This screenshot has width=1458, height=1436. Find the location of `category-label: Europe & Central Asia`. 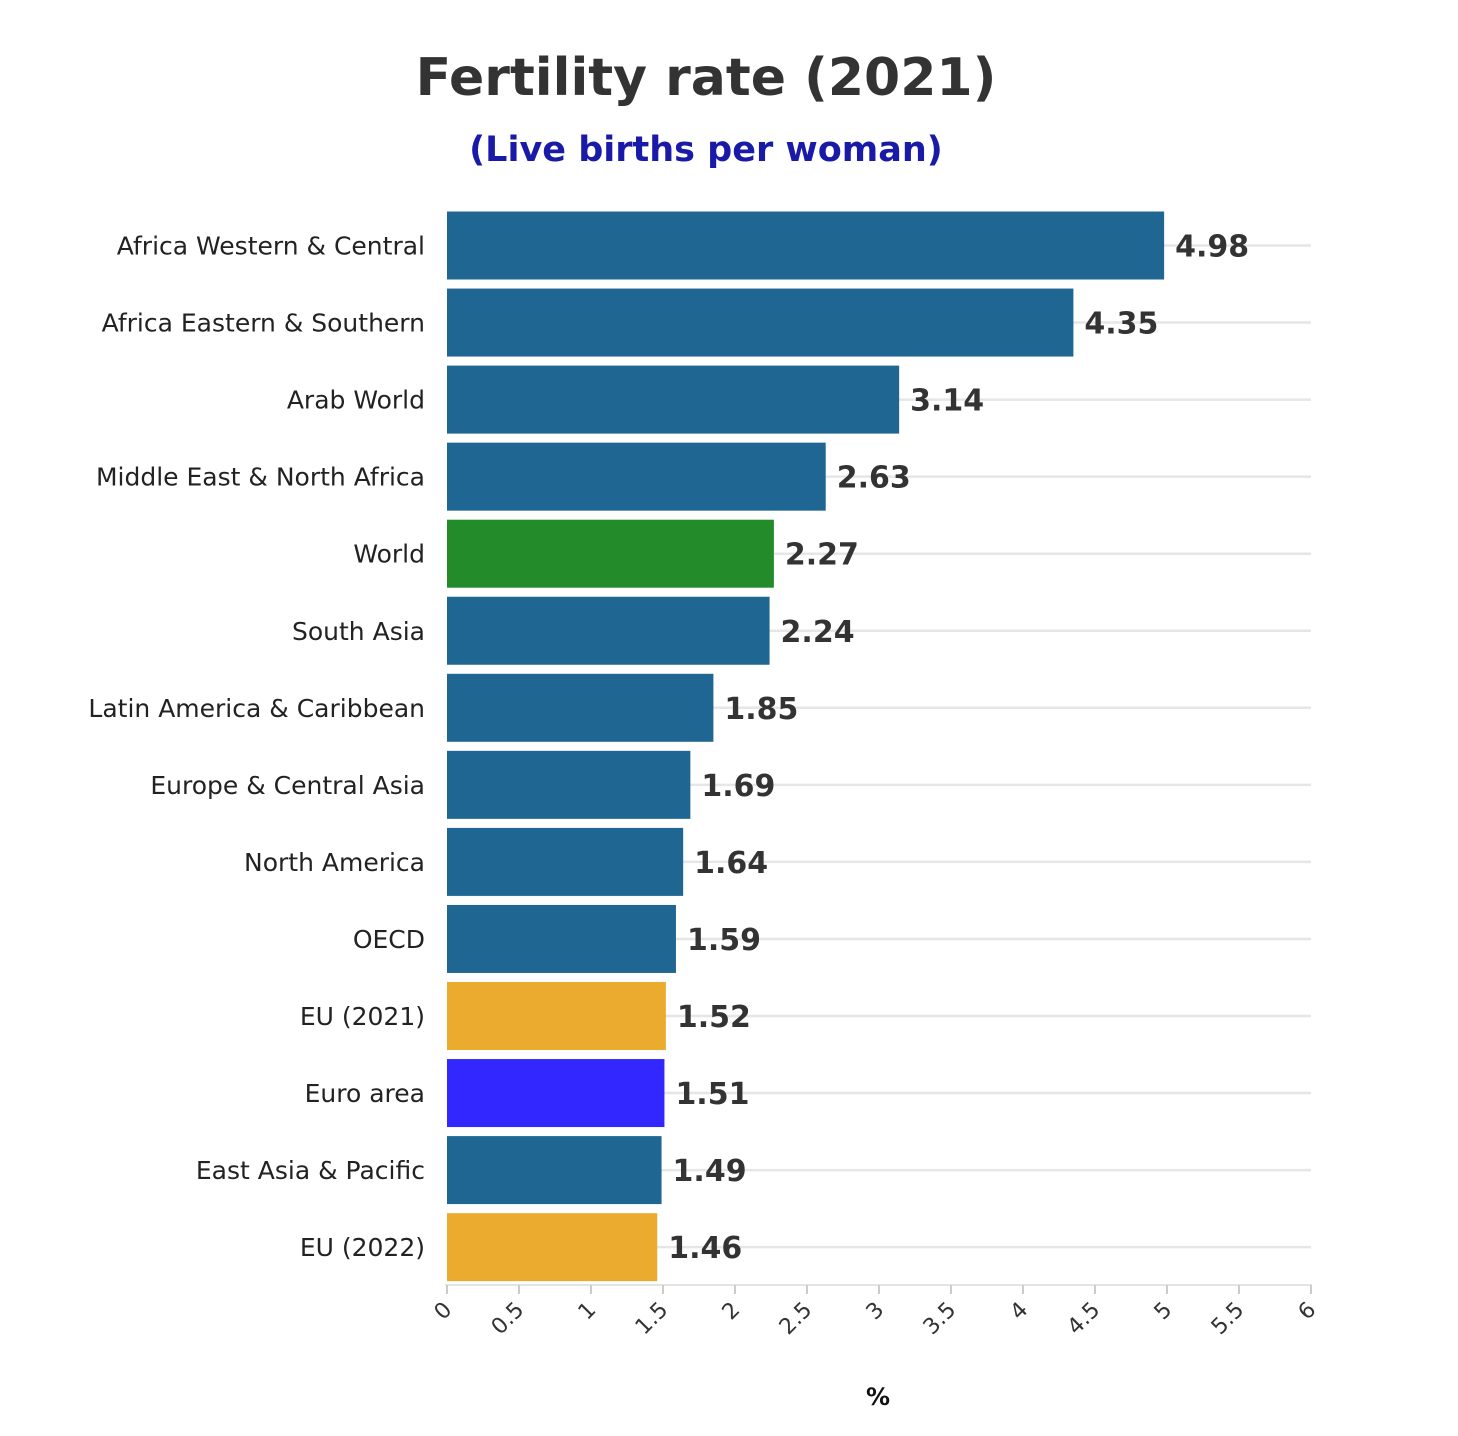

category-label: Europe & Central Asia is located at coordinates (287, 785).